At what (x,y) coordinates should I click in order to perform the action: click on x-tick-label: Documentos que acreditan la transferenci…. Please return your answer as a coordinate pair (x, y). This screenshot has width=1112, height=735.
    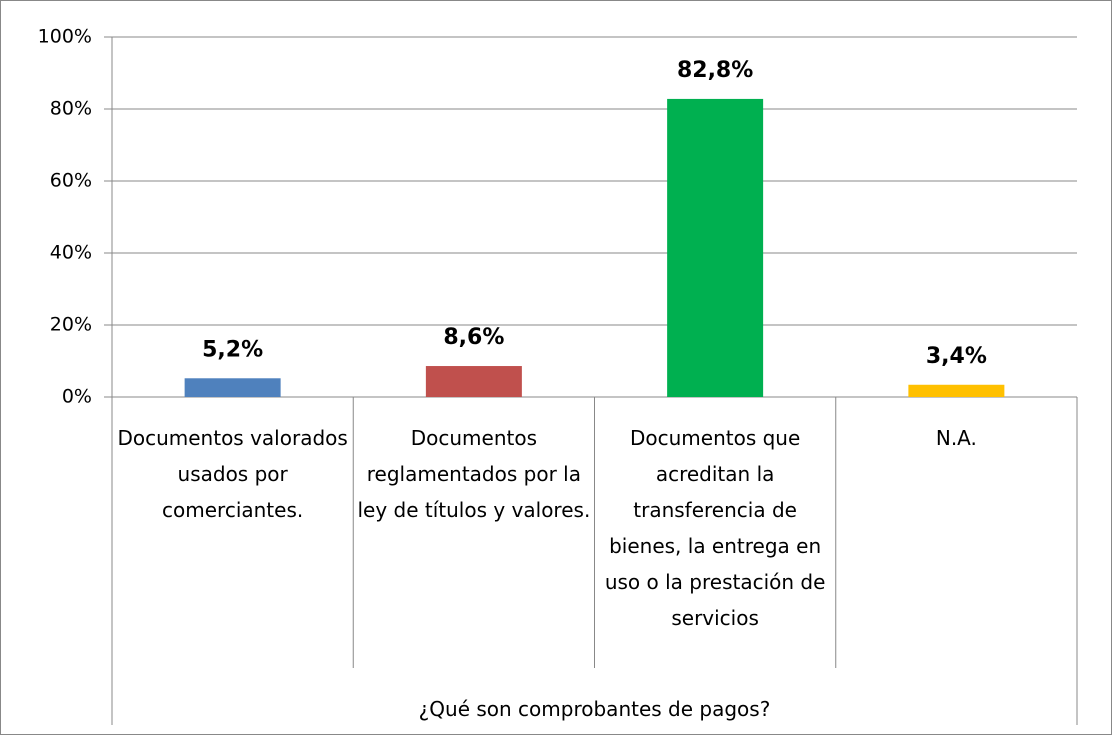
    Looking at the image, I should click on (715, 528).